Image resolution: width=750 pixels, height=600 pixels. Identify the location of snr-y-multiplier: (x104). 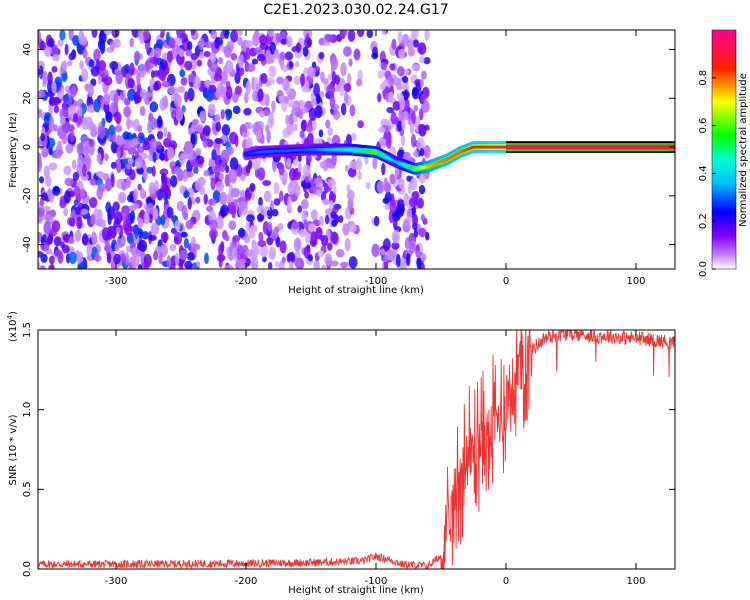
(12, 326).